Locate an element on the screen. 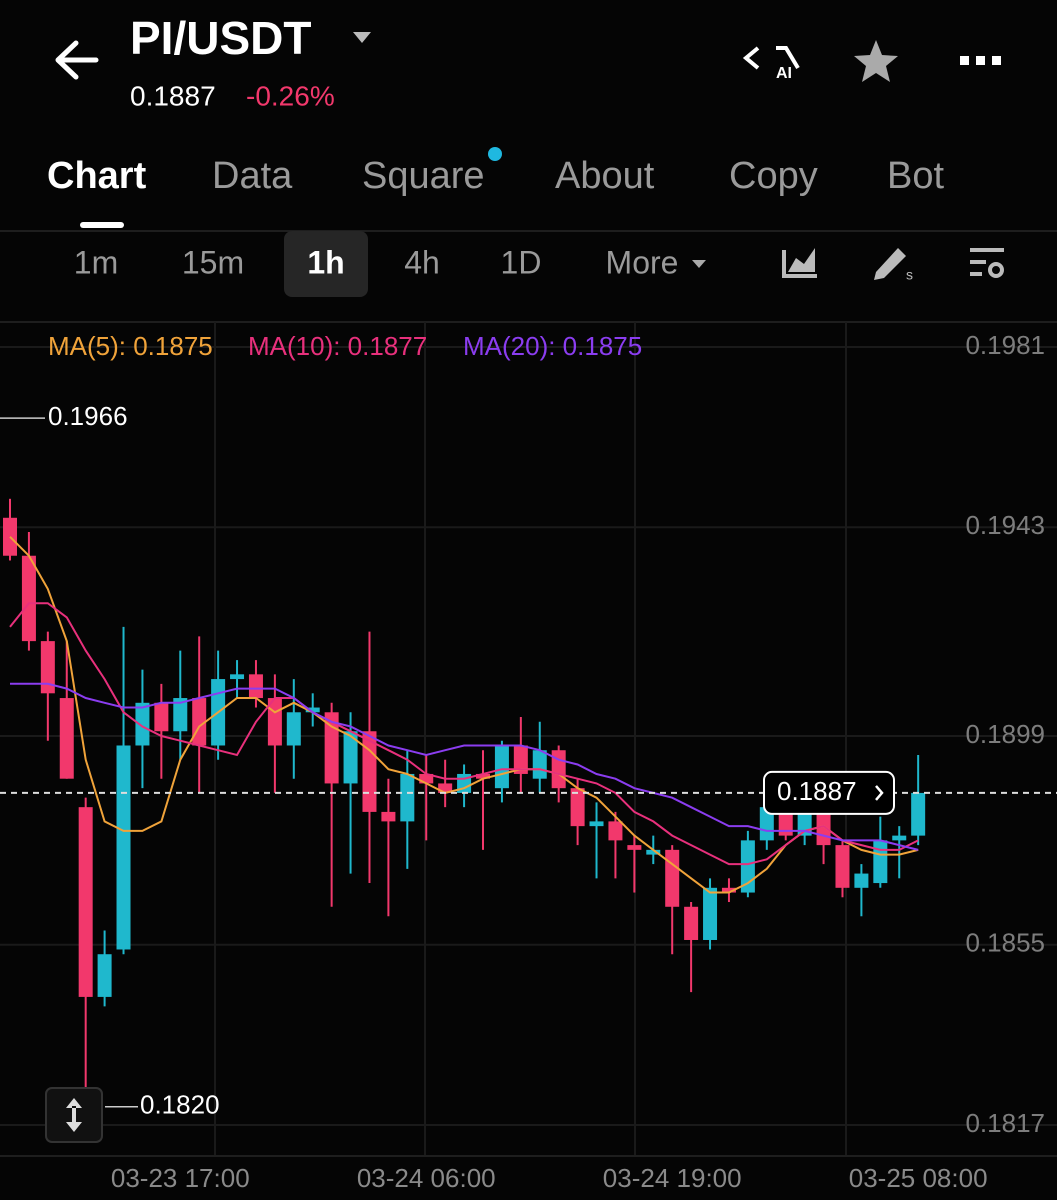 This screenshot has width=1057, height=1200. ai-button: AI is located at coordinates (771, 64).